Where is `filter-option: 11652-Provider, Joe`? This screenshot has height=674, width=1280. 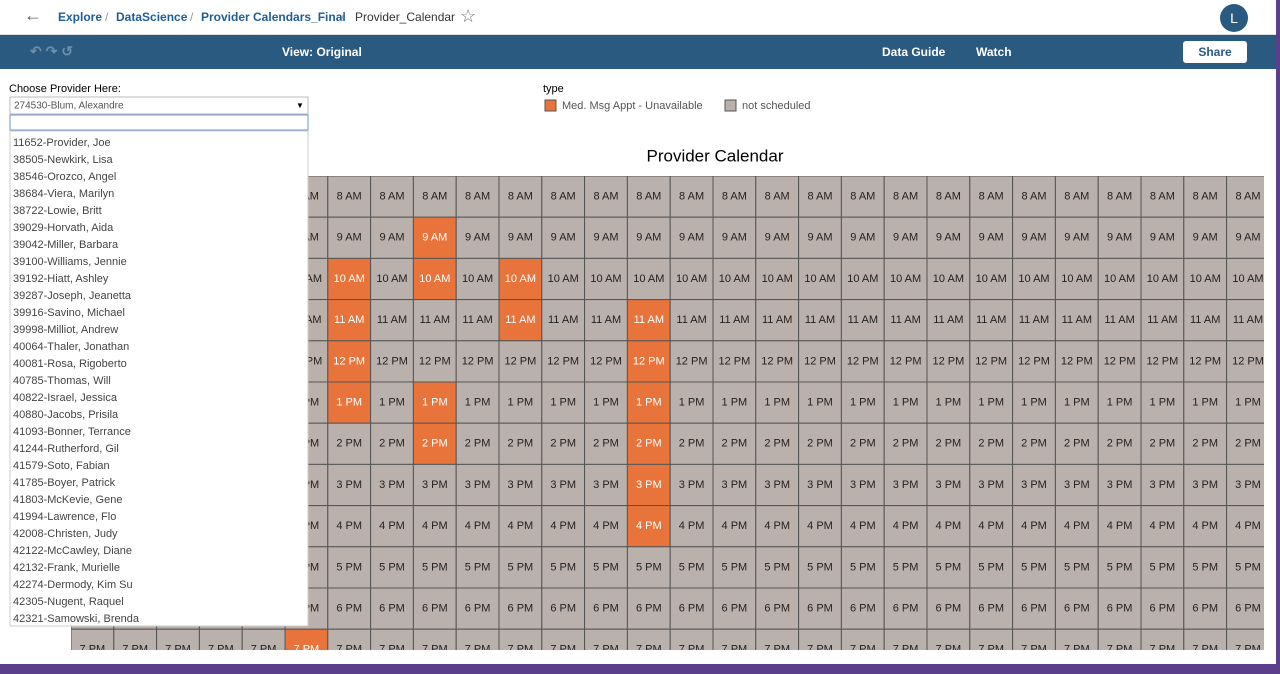 filter-option: 11652-Provider, Joe is located at coordinates (62, 143).